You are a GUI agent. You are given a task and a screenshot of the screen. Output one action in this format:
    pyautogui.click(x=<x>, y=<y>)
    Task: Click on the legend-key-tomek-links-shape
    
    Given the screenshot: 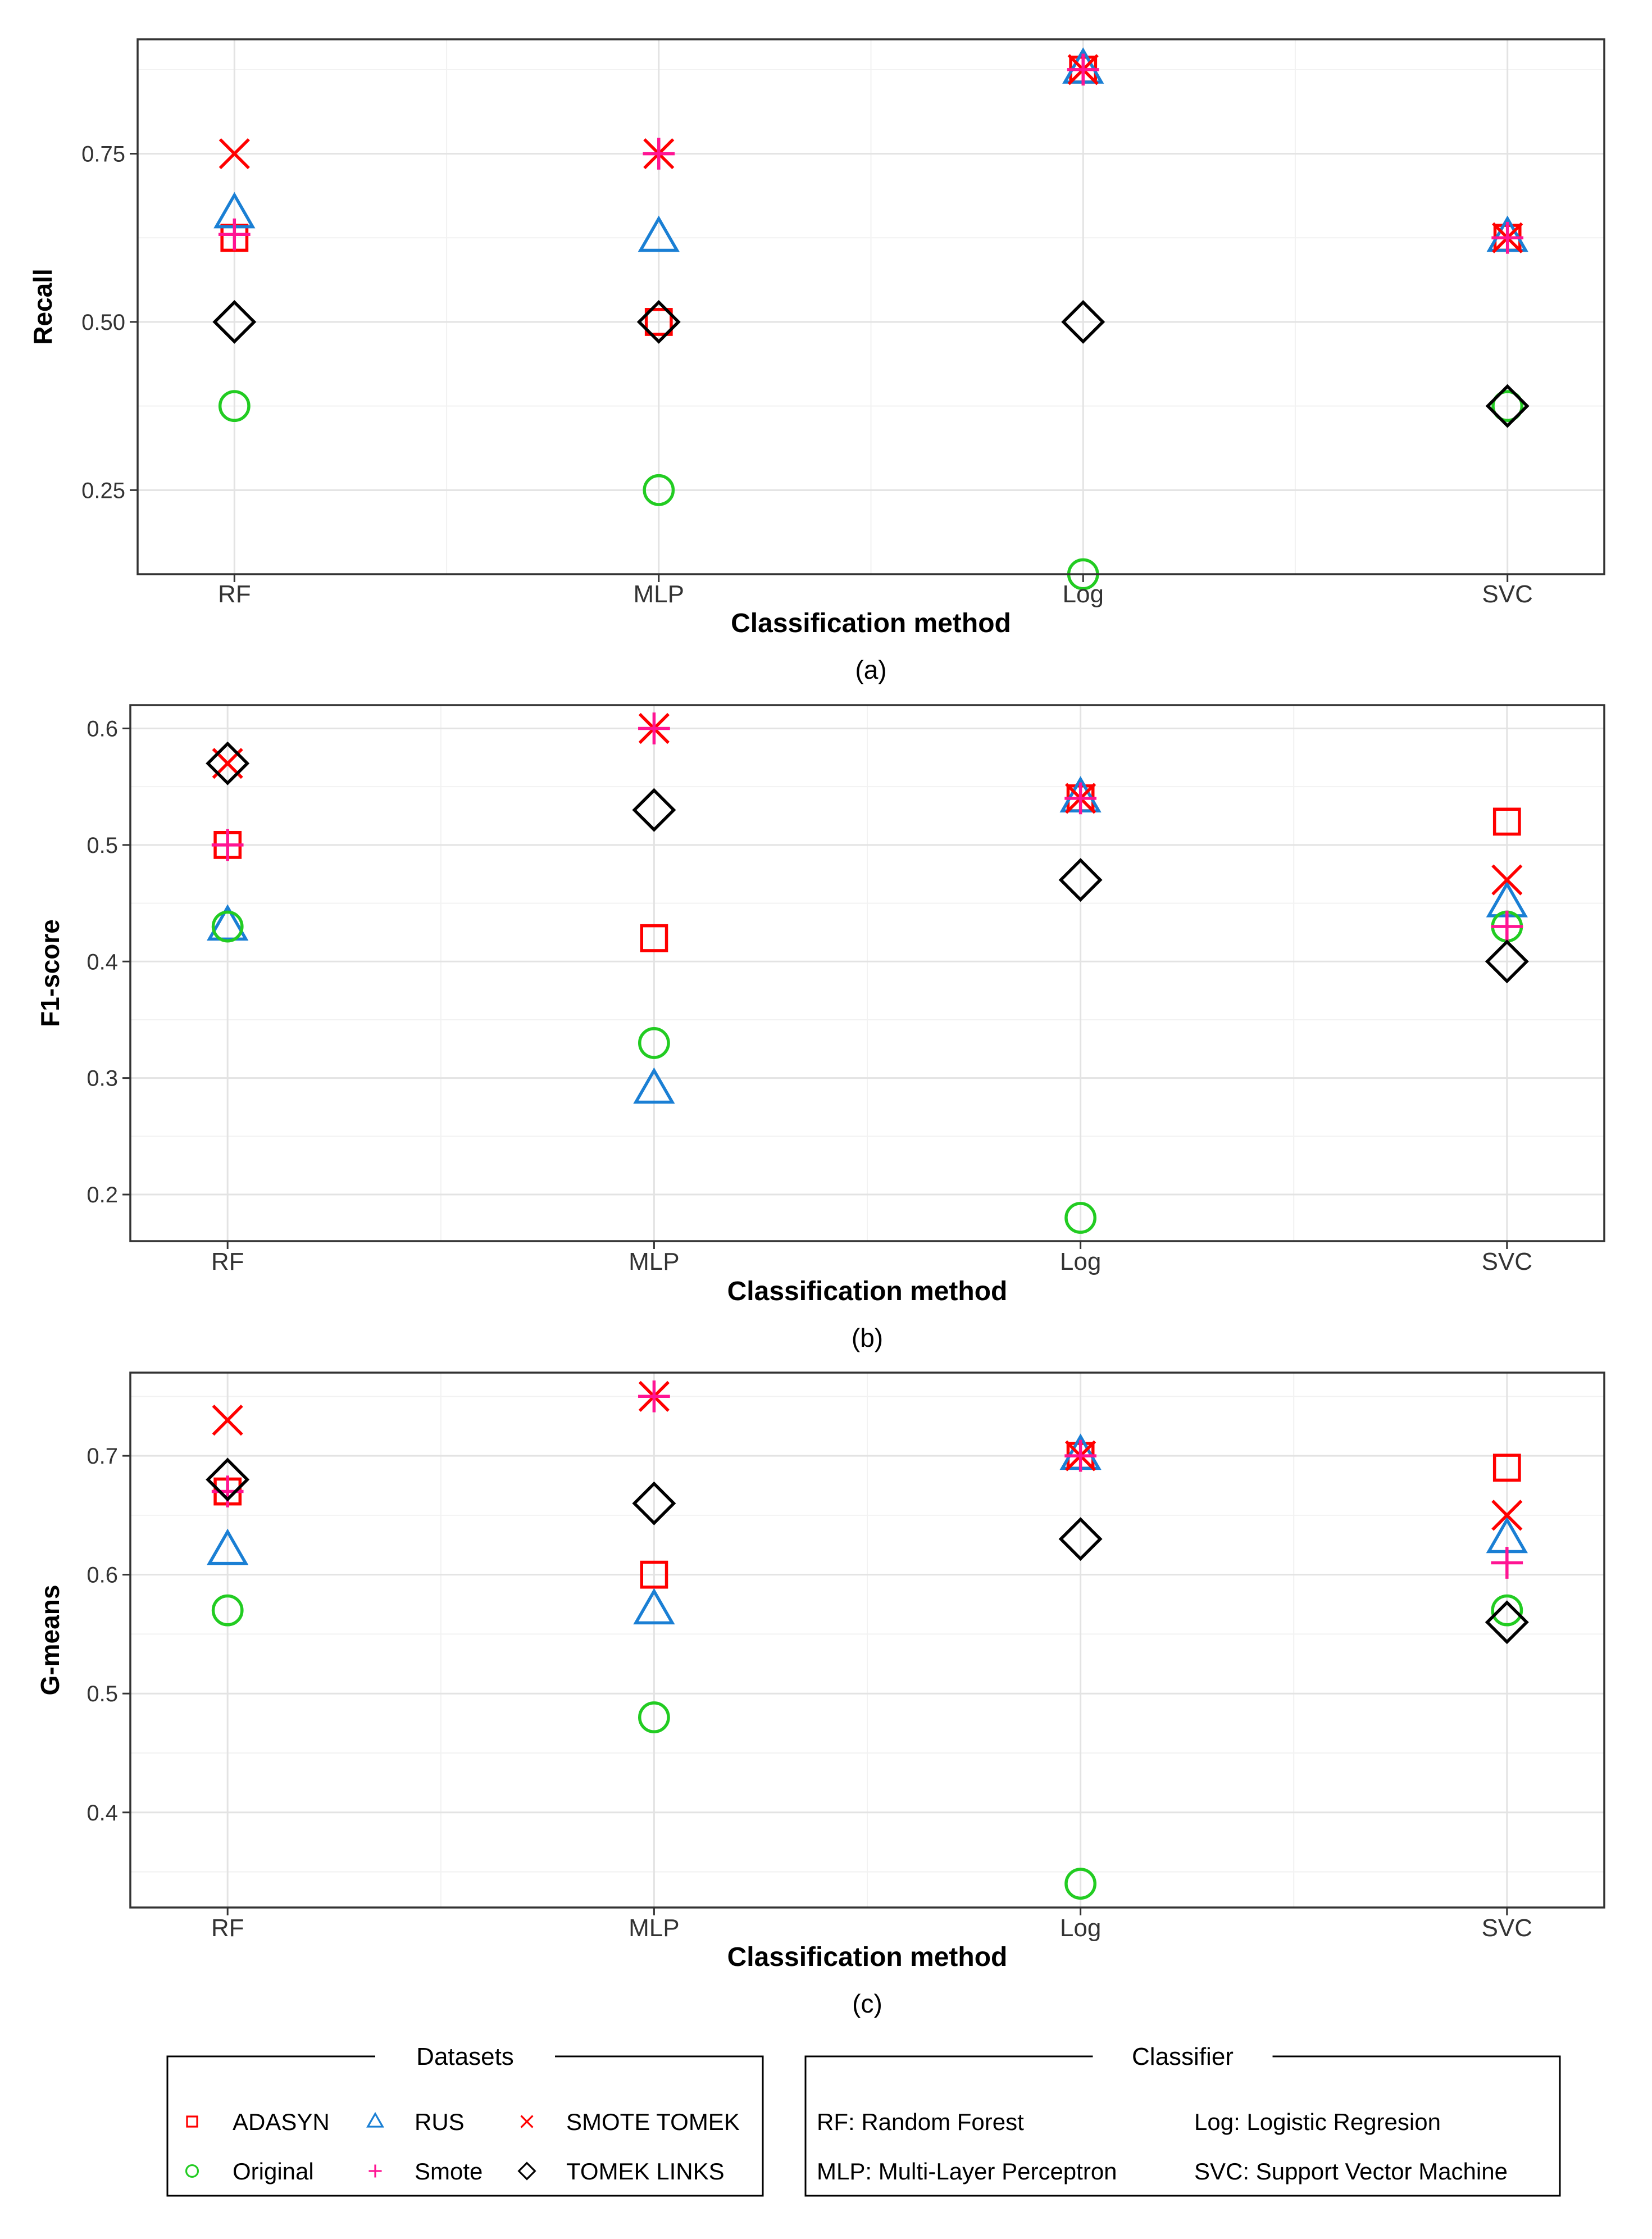 What is the action you would take?
    pyautogui.click(x=526, y=2171)
    